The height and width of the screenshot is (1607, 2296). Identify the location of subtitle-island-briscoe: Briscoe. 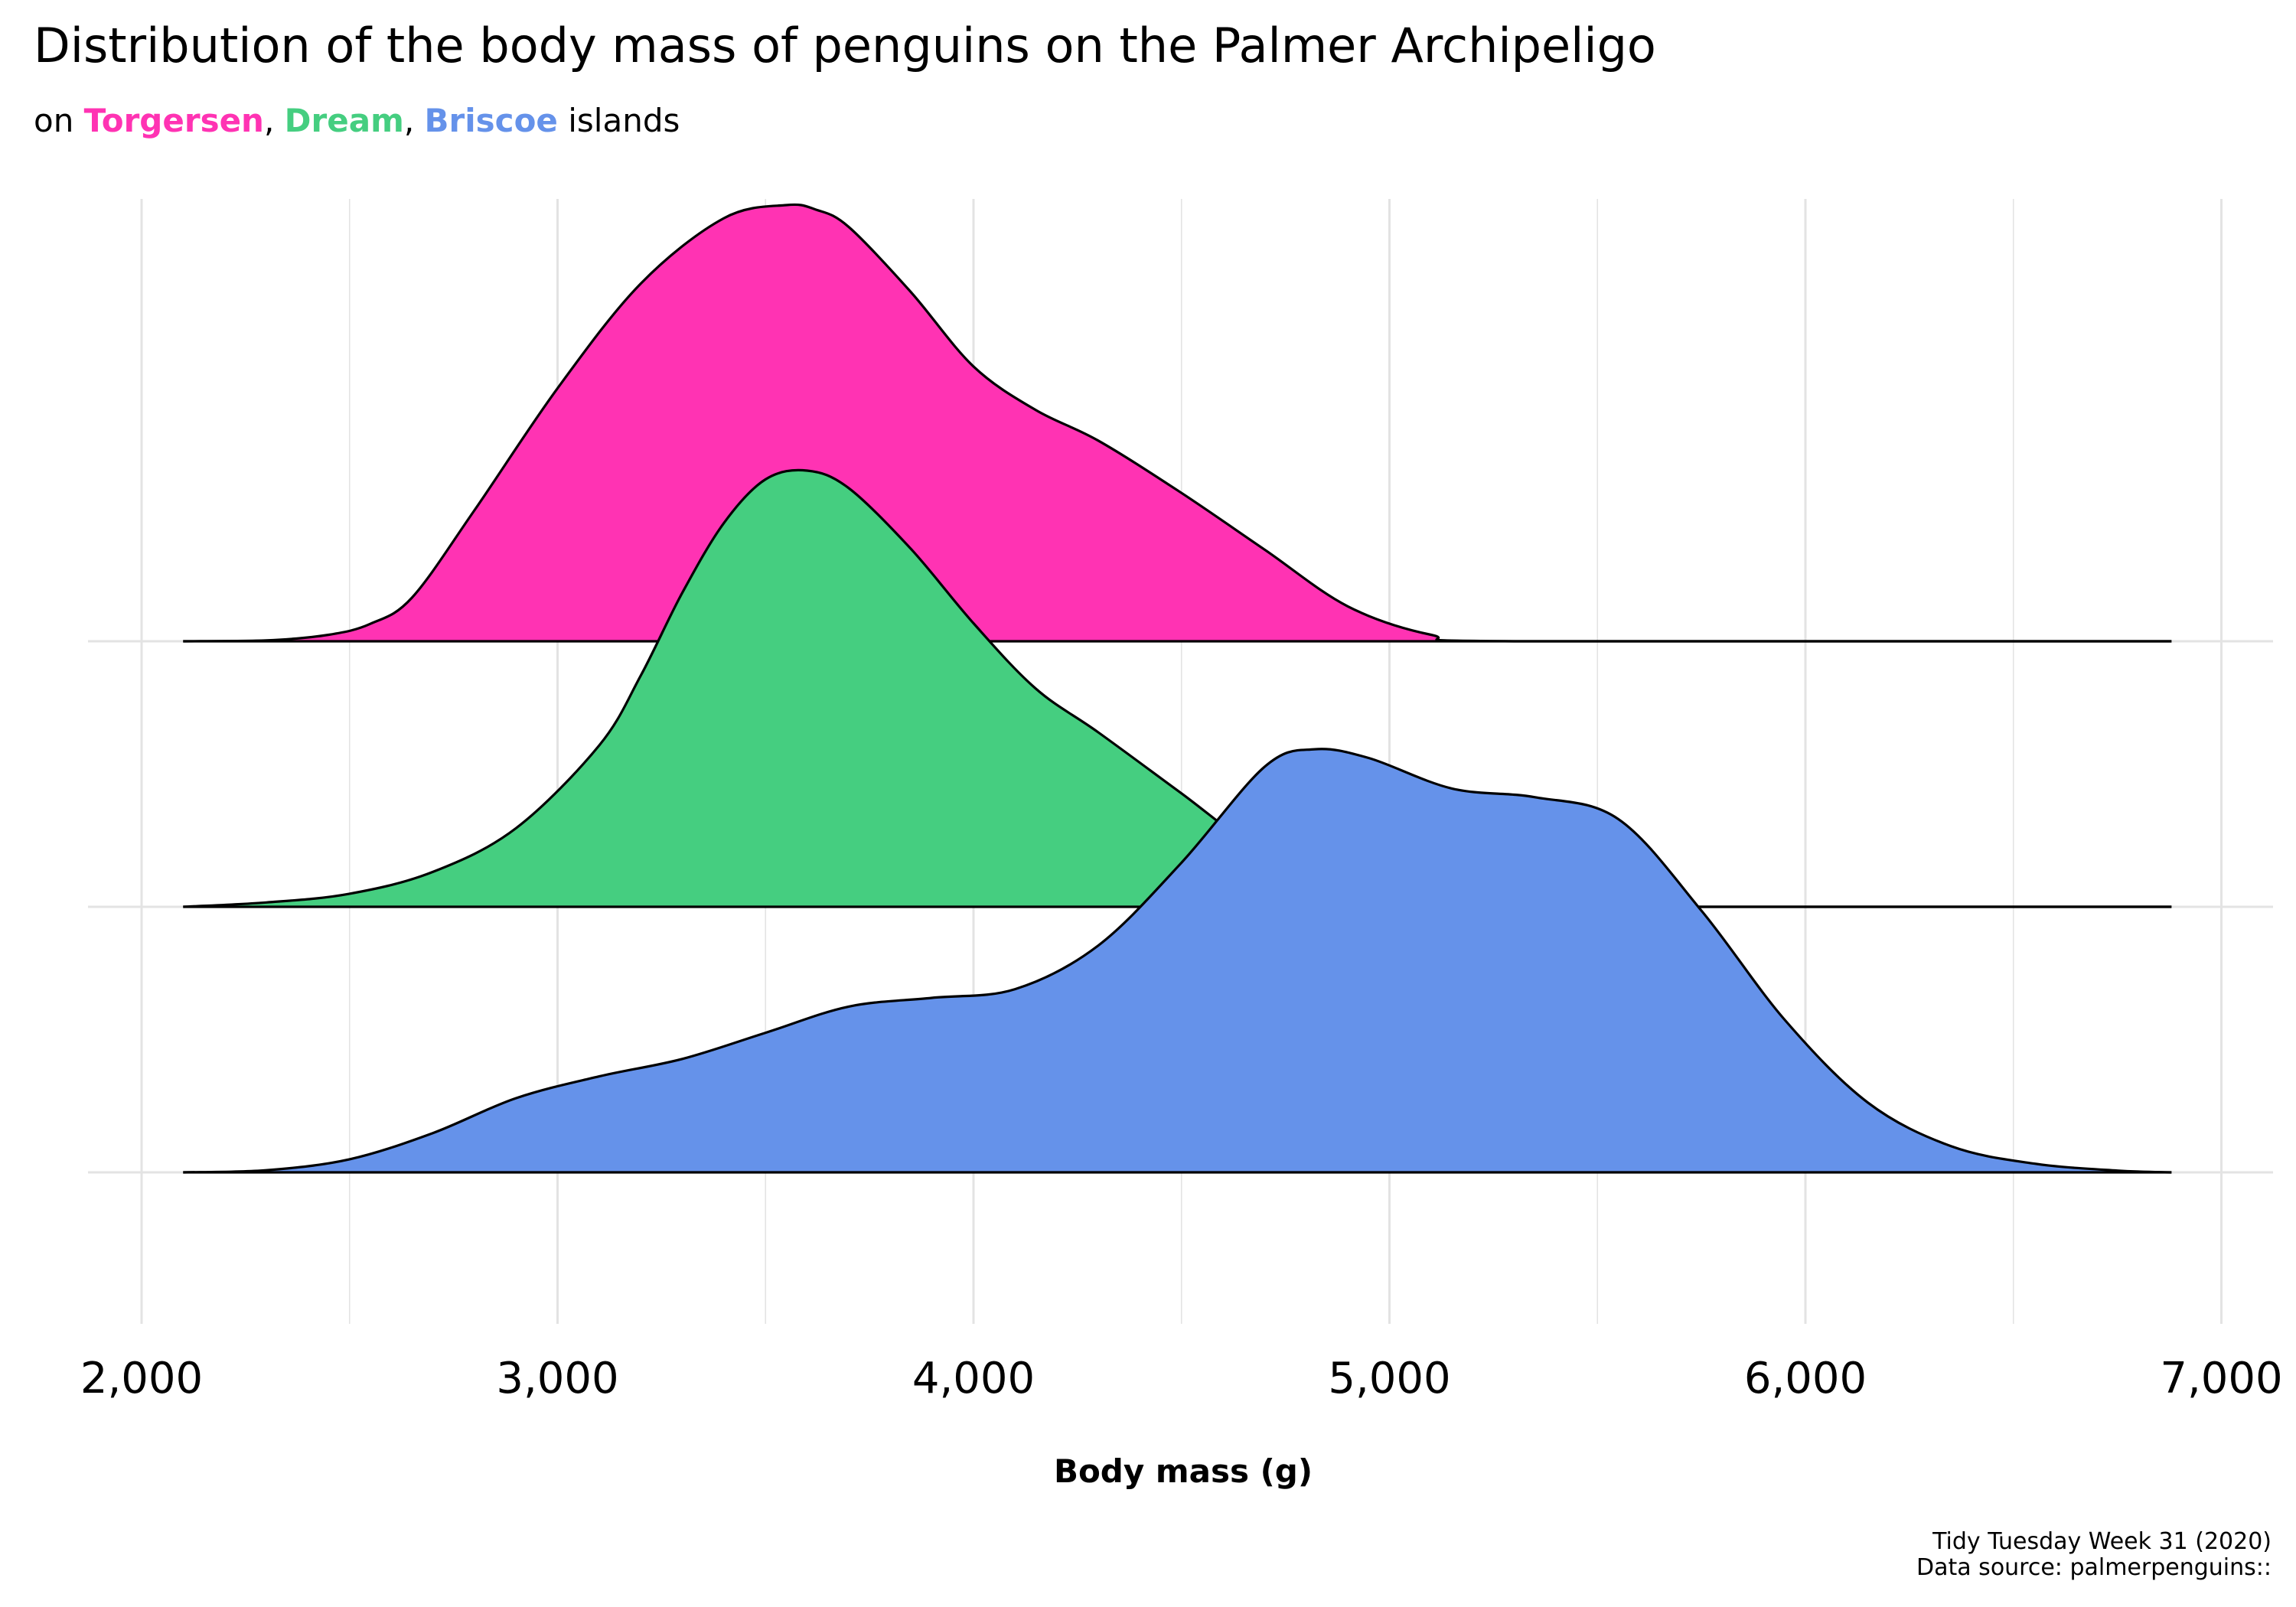
(491, 120).